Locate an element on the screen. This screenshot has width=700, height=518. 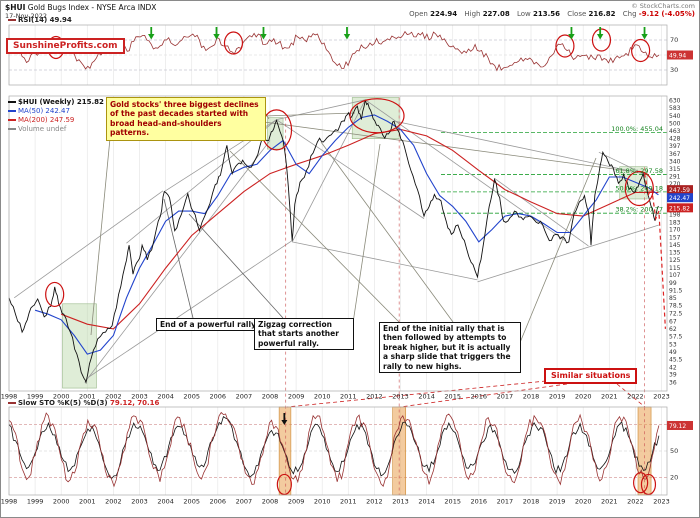
year-label: 2010 is located at coordinates (322, 397).